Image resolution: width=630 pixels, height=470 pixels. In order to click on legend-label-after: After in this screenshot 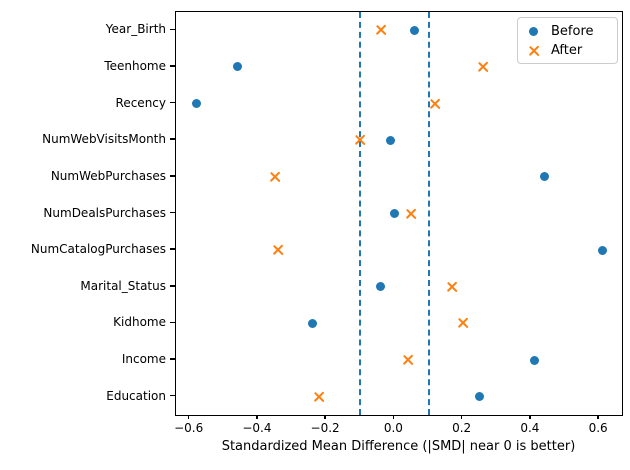, I will do `click(567, 50)`.